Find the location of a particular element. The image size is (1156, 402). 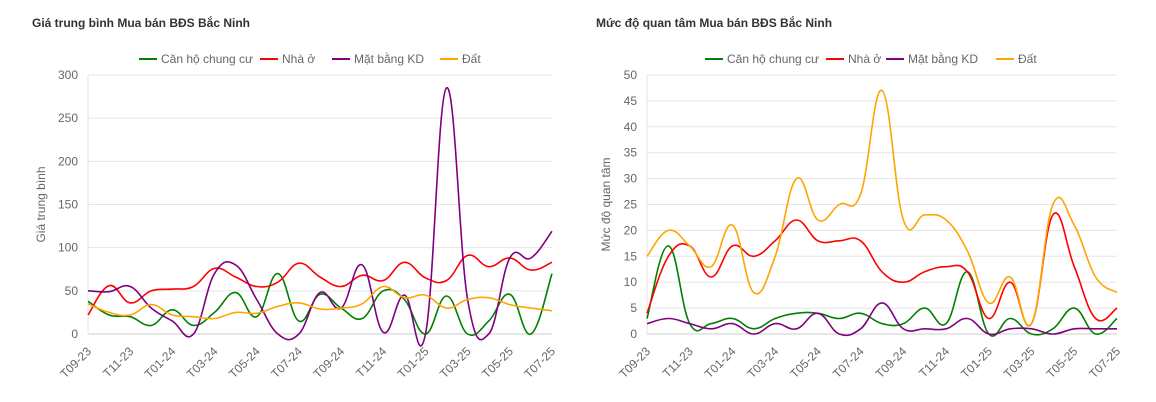

y-tick-label: 35 is located at coordinates (631, 153).